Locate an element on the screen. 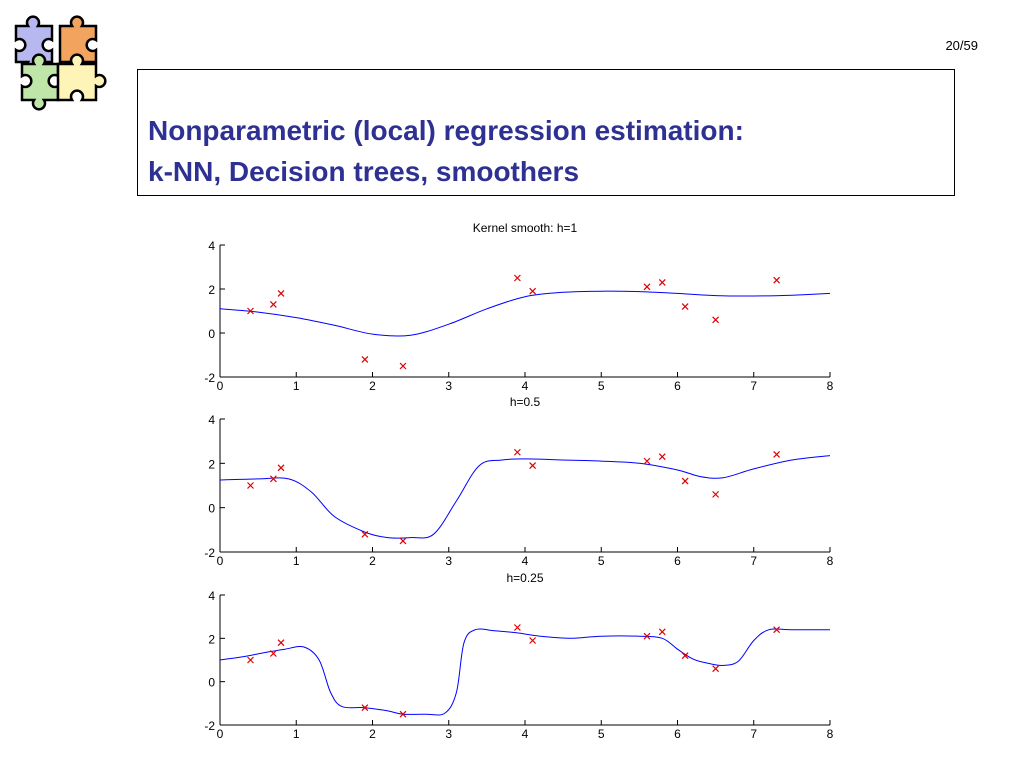 The image size is (1024, 768). course-logo is located at coordinates (62, 62).